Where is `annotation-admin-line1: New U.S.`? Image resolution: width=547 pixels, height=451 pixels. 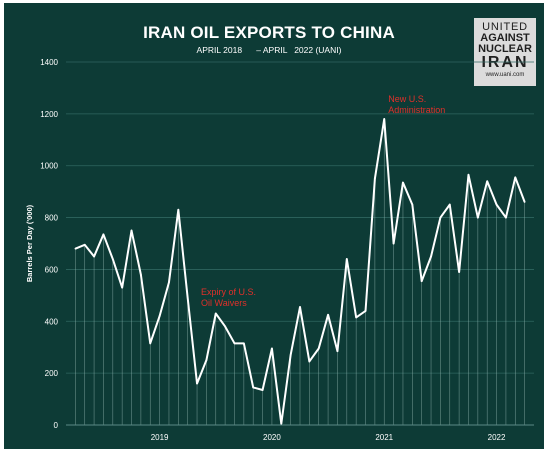
annotation-admin-line1: New U.S. is located at coordinates (407, 99).